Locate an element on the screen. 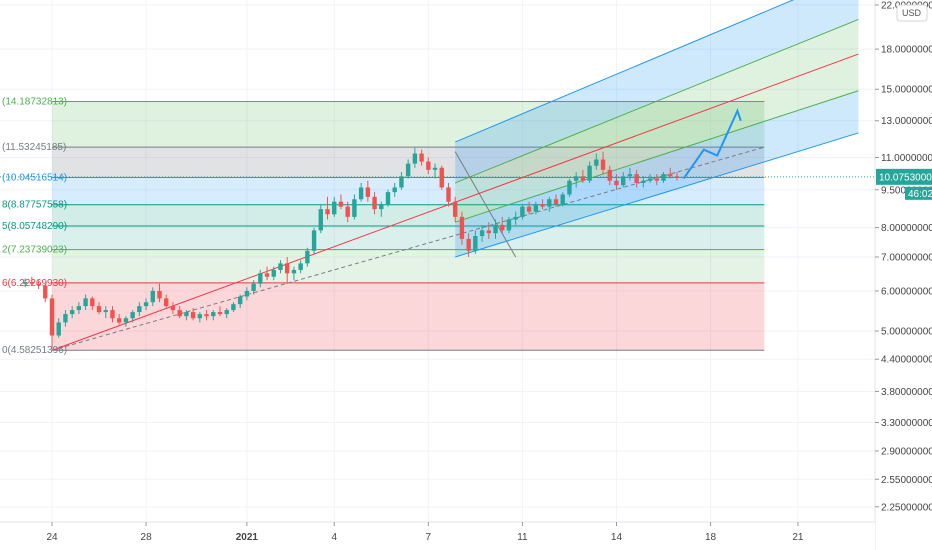  fib-level-label: 6(6.22269930) is located at coordinates (34, 283).